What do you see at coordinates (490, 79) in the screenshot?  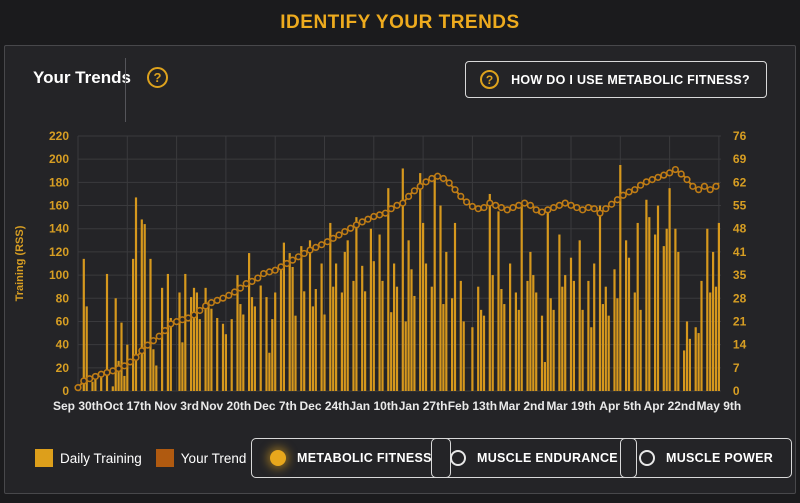 I see `question-circle-icon: ?` at bounding box center [490, 79].